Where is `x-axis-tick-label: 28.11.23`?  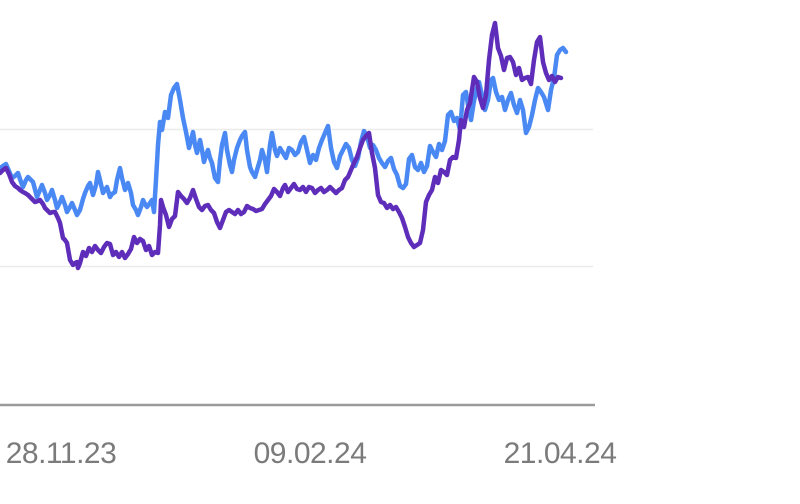 x-axis-tick-label: 28.11.23 is located at coordinates (61, 453).